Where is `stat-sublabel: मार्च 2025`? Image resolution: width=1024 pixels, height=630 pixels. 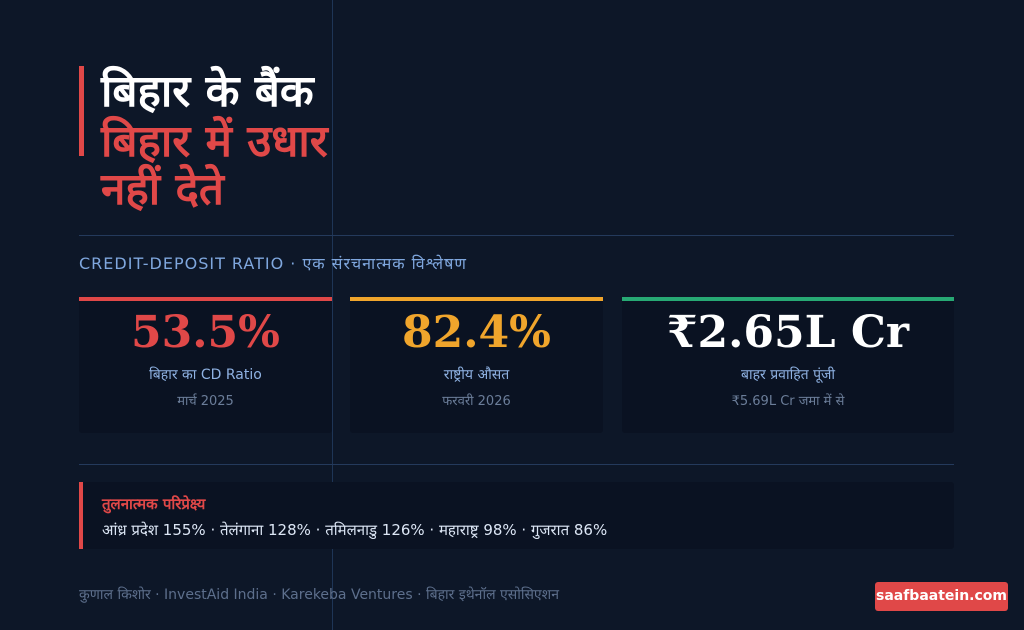 stat-sublabel: मार्च 2025 is located at coordinates (205, 401).